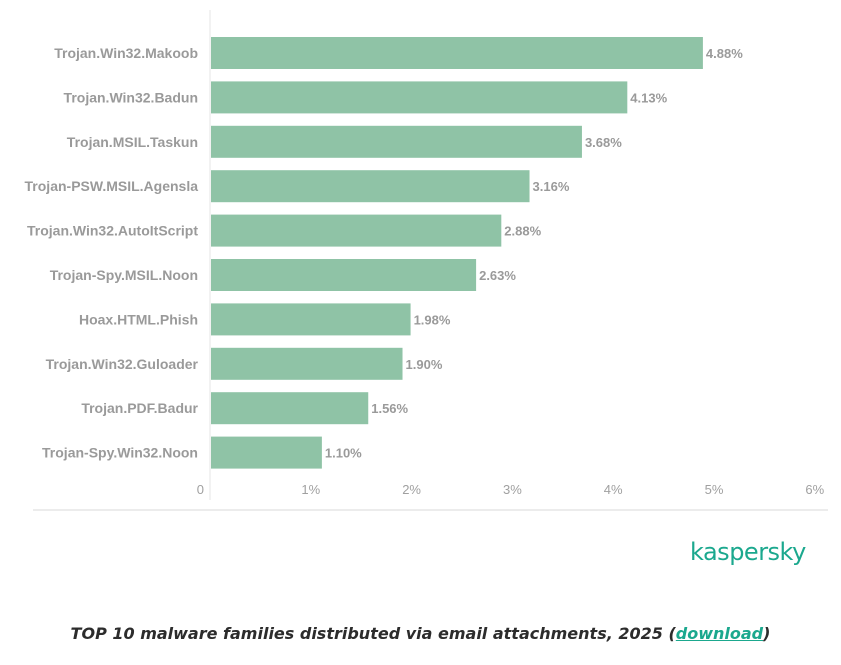 This screenshot has width=841, height=665. I want to click on value-label-trojan-win32-makoob: 4.88%, so click(724, 53).